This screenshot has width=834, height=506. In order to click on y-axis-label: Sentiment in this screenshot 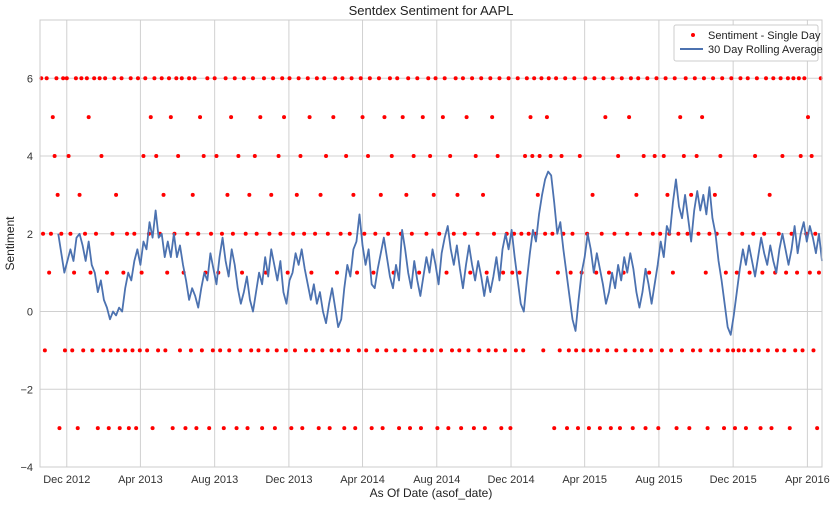, I will do `click(10, 243)`.